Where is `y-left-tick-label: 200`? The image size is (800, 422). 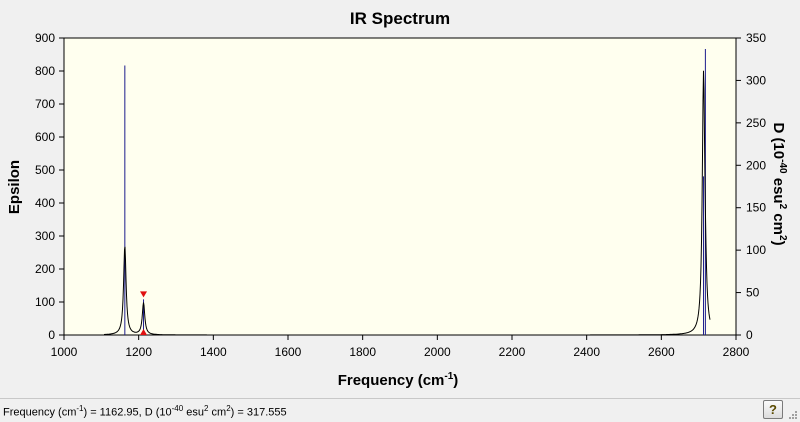 y-left-tick-label: 200 is located at coordinates (45, 269).